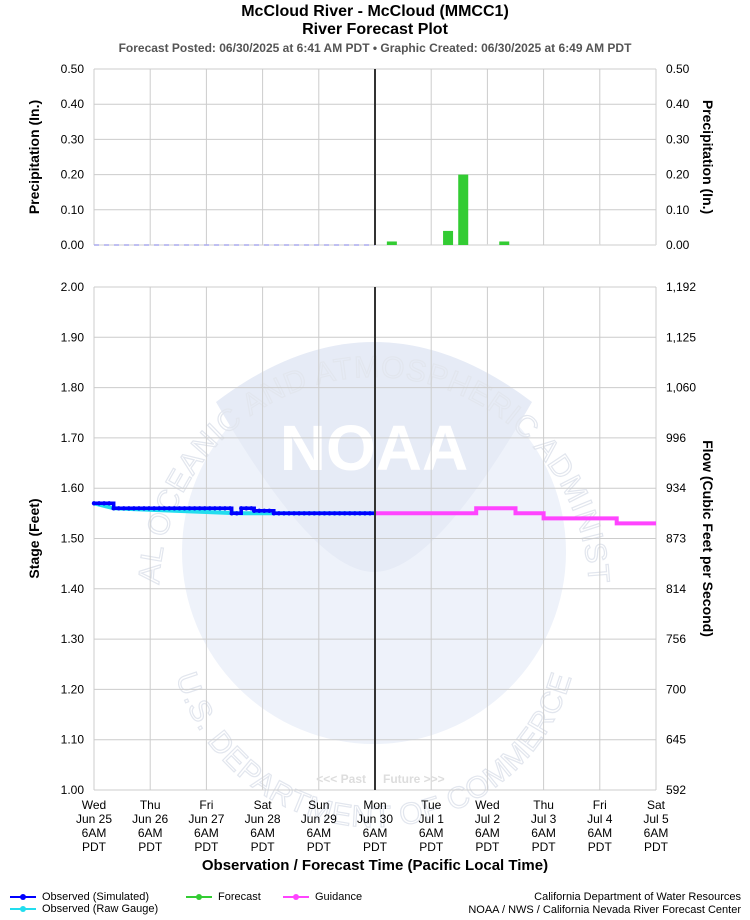 This screenshot has width=750, height=920. Describe the element at coordinates (319, 819) in the screenshot. I see `x-tick-label: Jun 29` at that location.